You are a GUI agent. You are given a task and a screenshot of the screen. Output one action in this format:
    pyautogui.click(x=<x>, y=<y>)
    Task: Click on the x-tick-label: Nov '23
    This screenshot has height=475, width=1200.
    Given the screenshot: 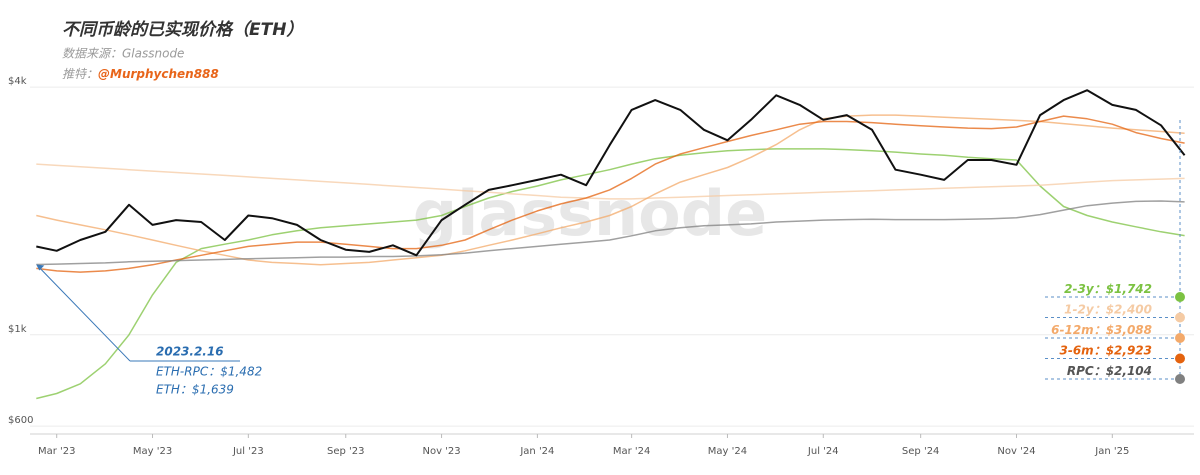 What is the action you would take?
    pyautogui.click(x=441, y=451)
    